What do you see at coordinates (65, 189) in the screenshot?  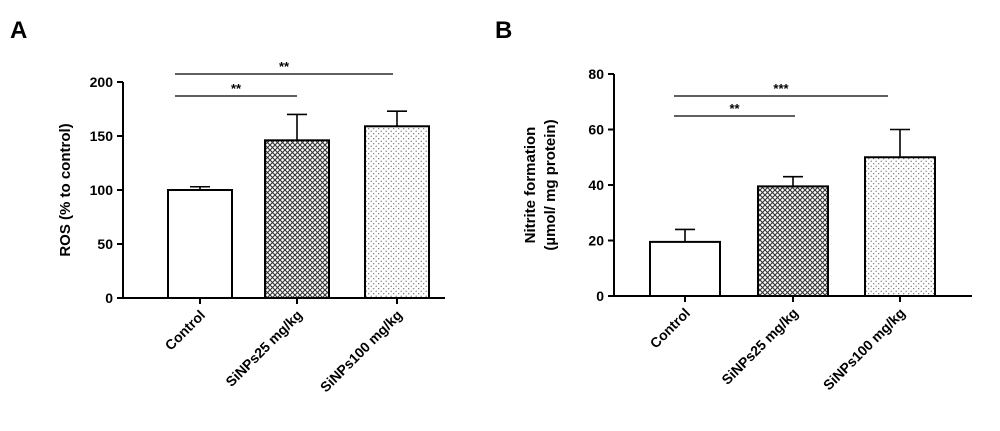 I see `panel-a-y-axis-title: ROS (% to control)` at bounding box center [65, 189].